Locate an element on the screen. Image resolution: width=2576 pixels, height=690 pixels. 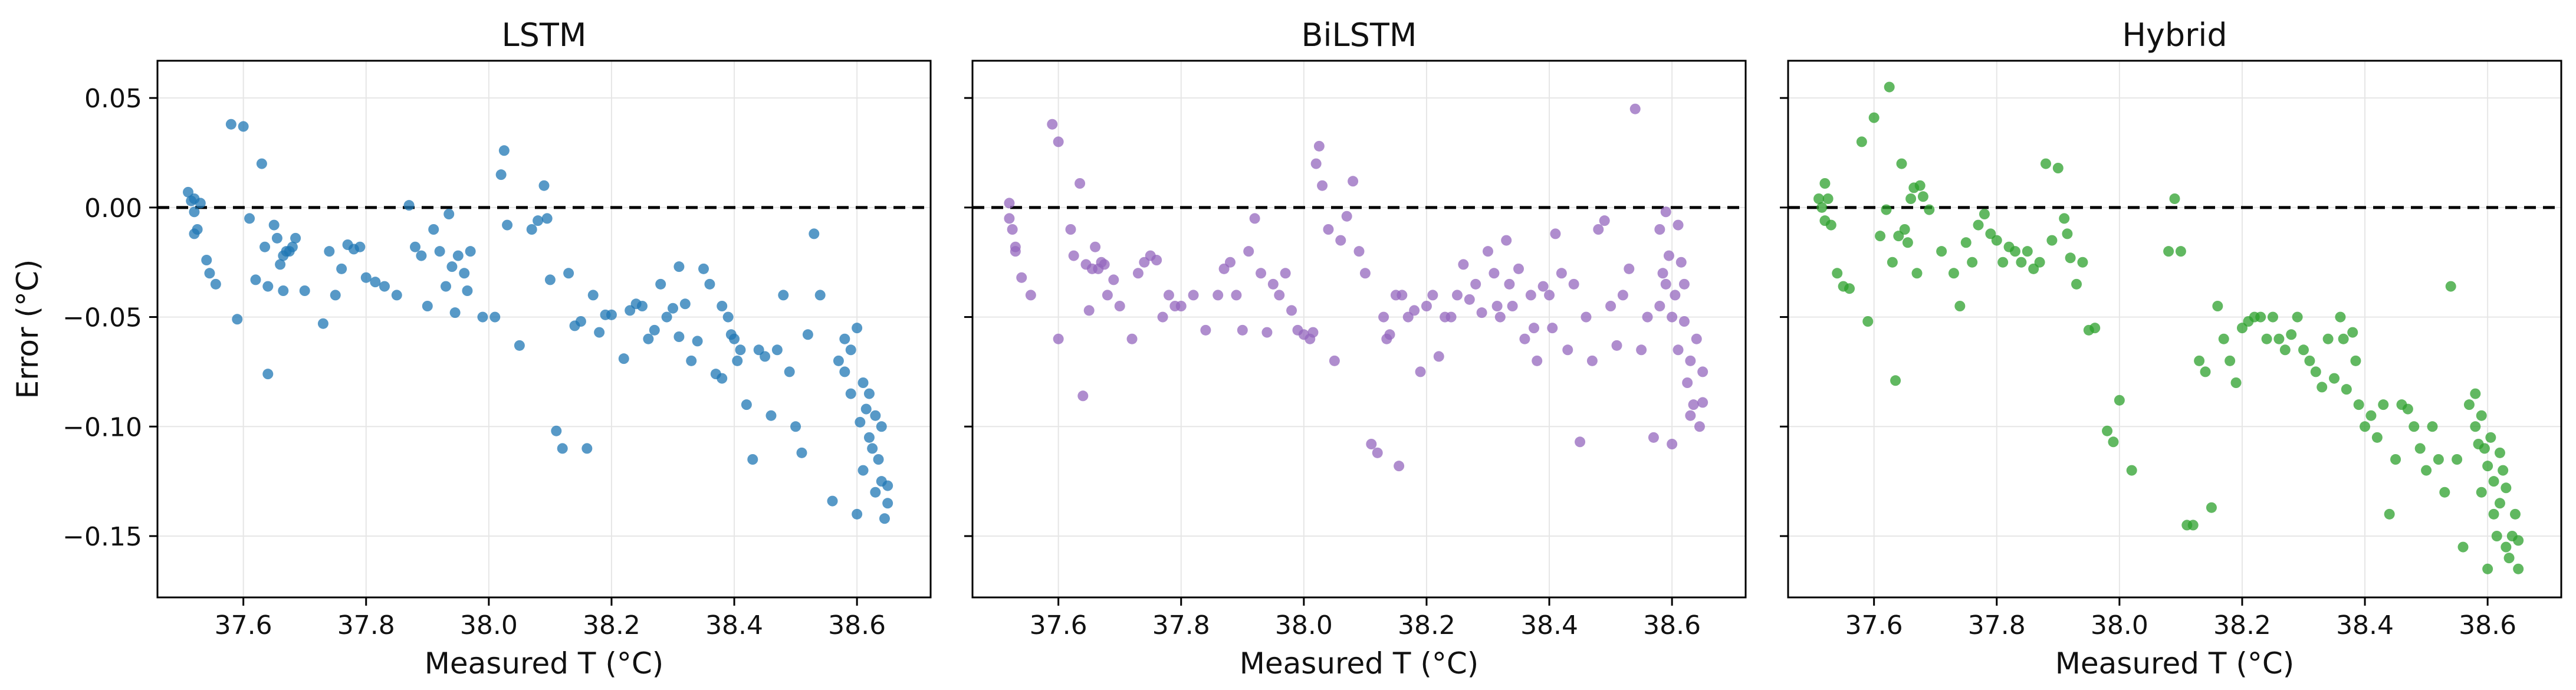
x-tick-label: 38.0 is located at coordinates (2119, 625).